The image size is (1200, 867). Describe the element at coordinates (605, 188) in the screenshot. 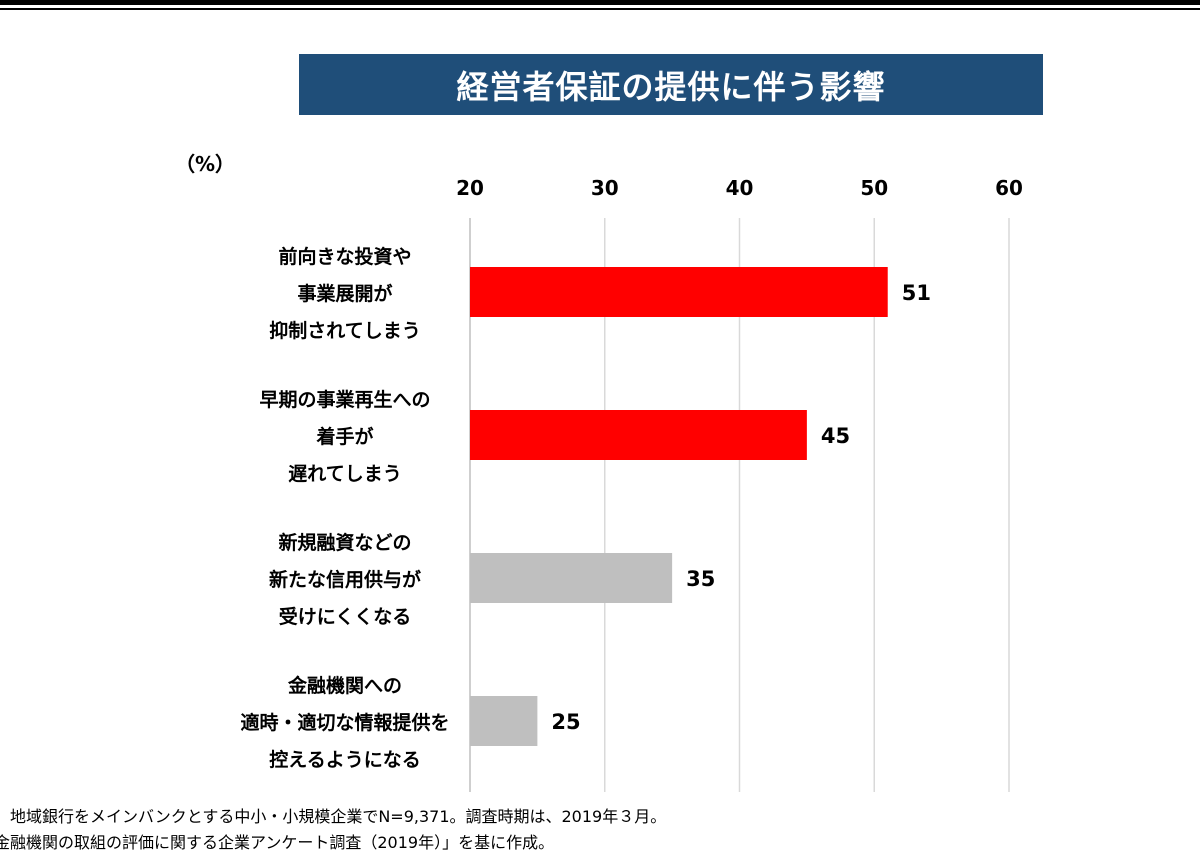

I see `tick-label-30: 30` at that location.